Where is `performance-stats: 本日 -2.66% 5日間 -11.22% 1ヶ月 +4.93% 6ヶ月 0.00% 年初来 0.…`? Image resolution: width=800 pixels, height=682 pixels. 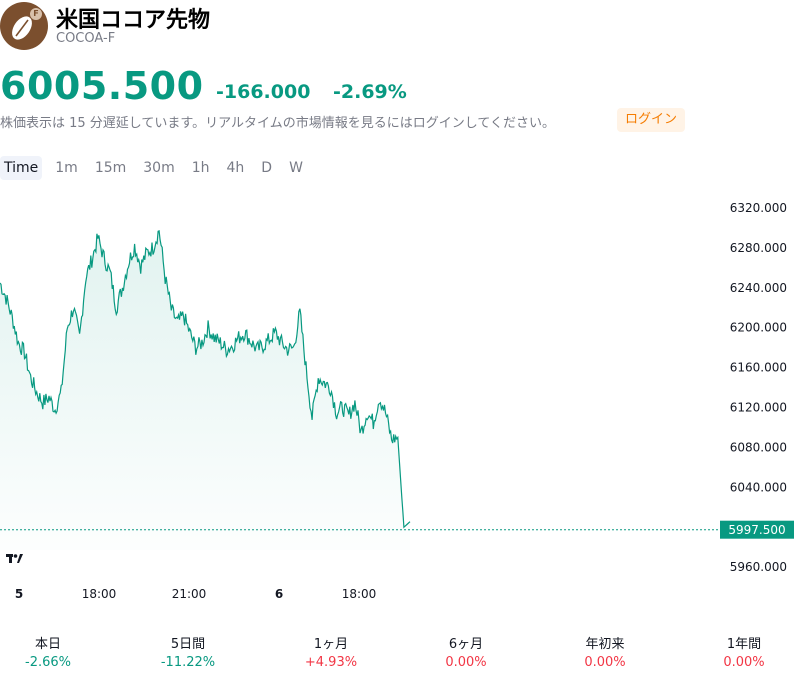 performance-stats: 本日 -2.66% 5日間 -11.22% 1ヶ月 +4.93% 6ヶ月 0.00% 年初来 0.… is located at coordinates (400, 656).